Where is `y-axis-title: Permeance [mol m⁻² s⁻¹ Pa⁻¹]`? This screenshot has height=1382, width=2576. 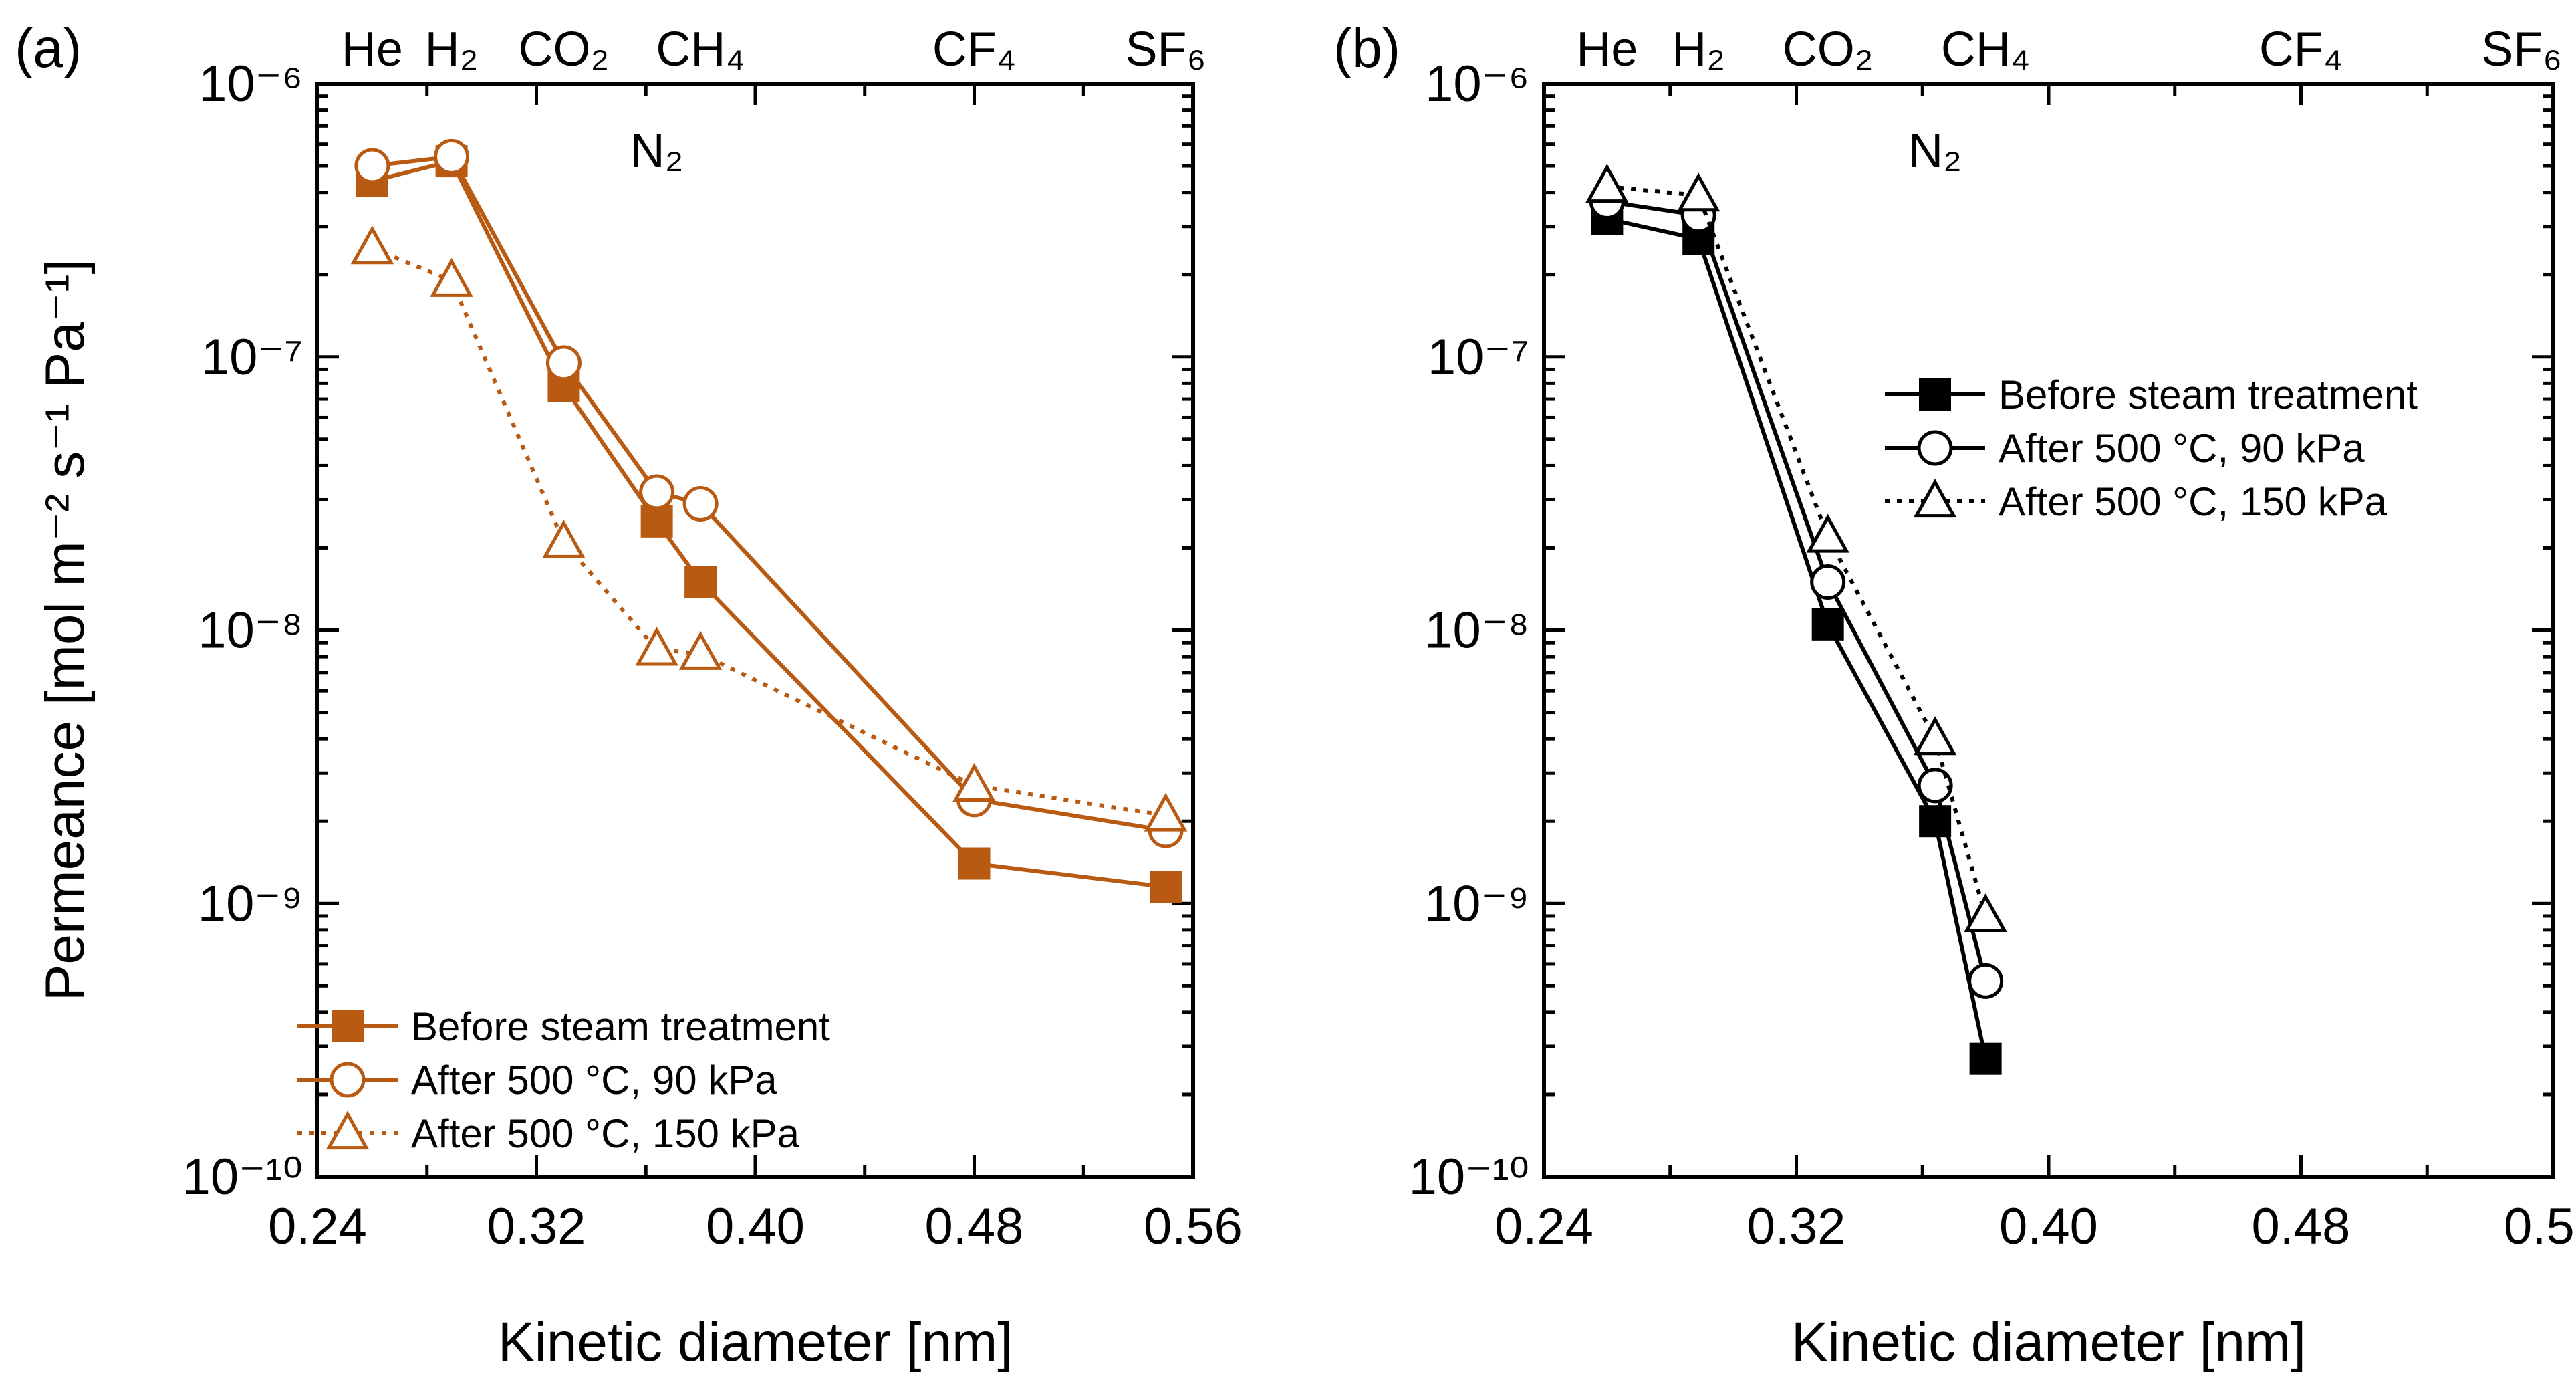 y-axis-title: Permeance [mol m⁻² s⁻¹ Pa⁻¹] is located at coordinates (65, 630).